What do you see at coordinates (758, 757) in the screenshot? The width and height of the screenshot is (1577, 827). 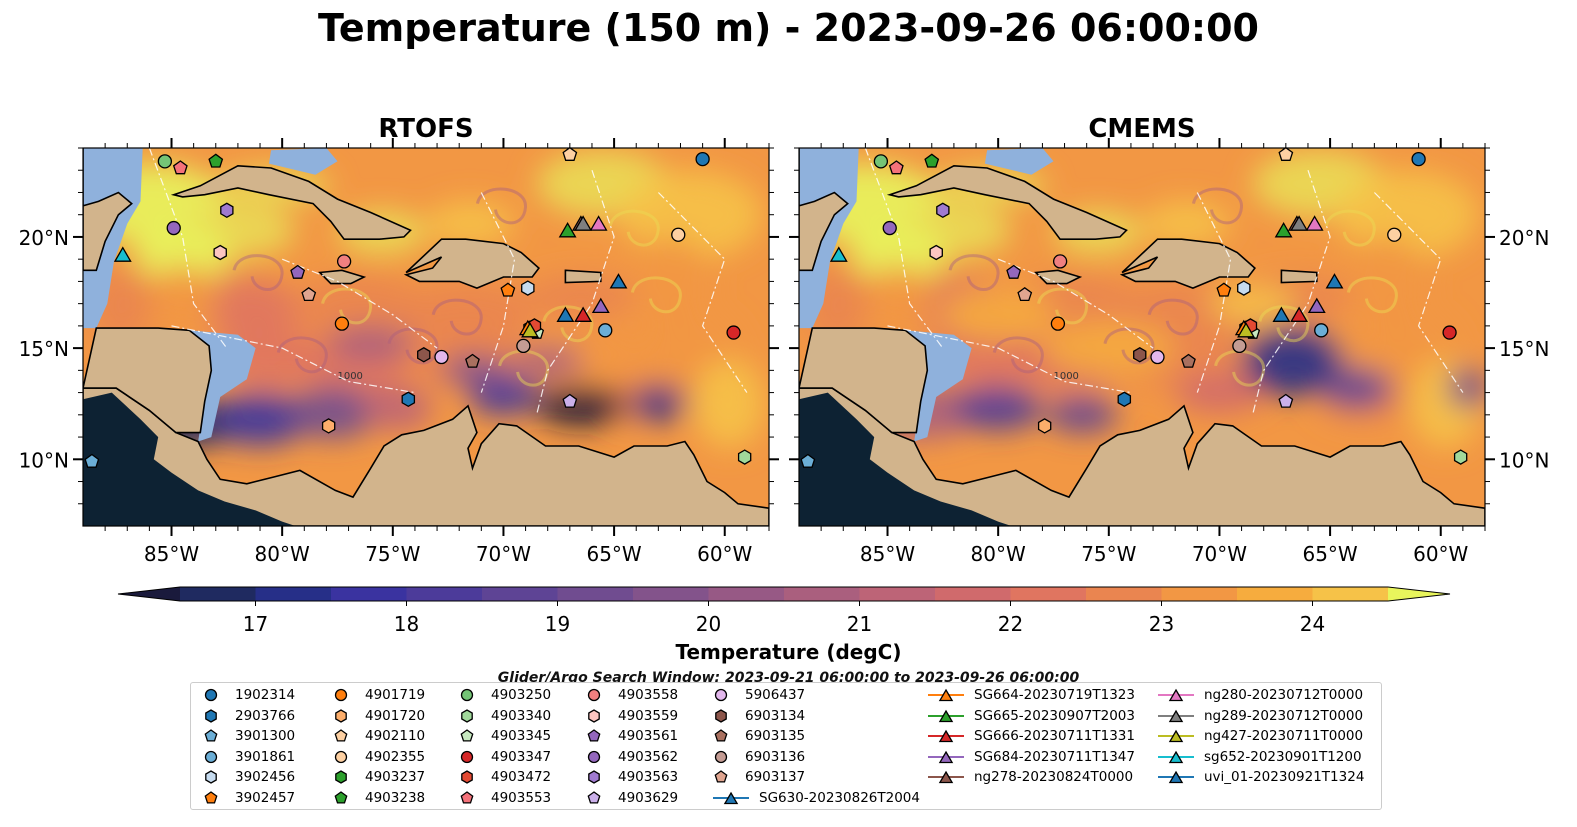 I see `legend-item-argo: 6903136` at bounding box center [758, 757].